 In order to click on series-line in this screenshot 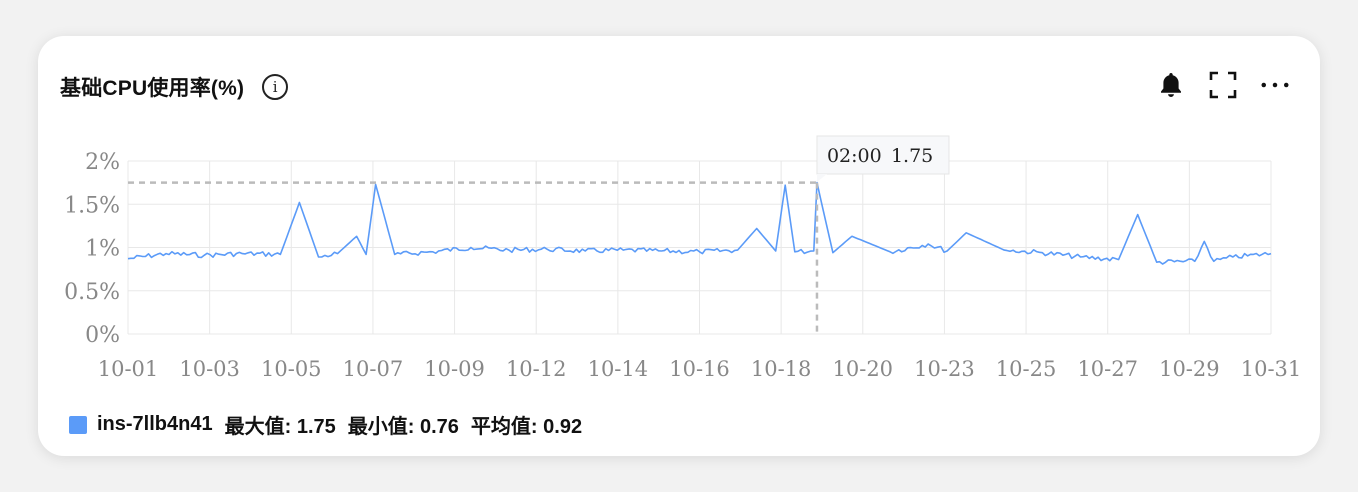, I will do `click(699, 223)`.